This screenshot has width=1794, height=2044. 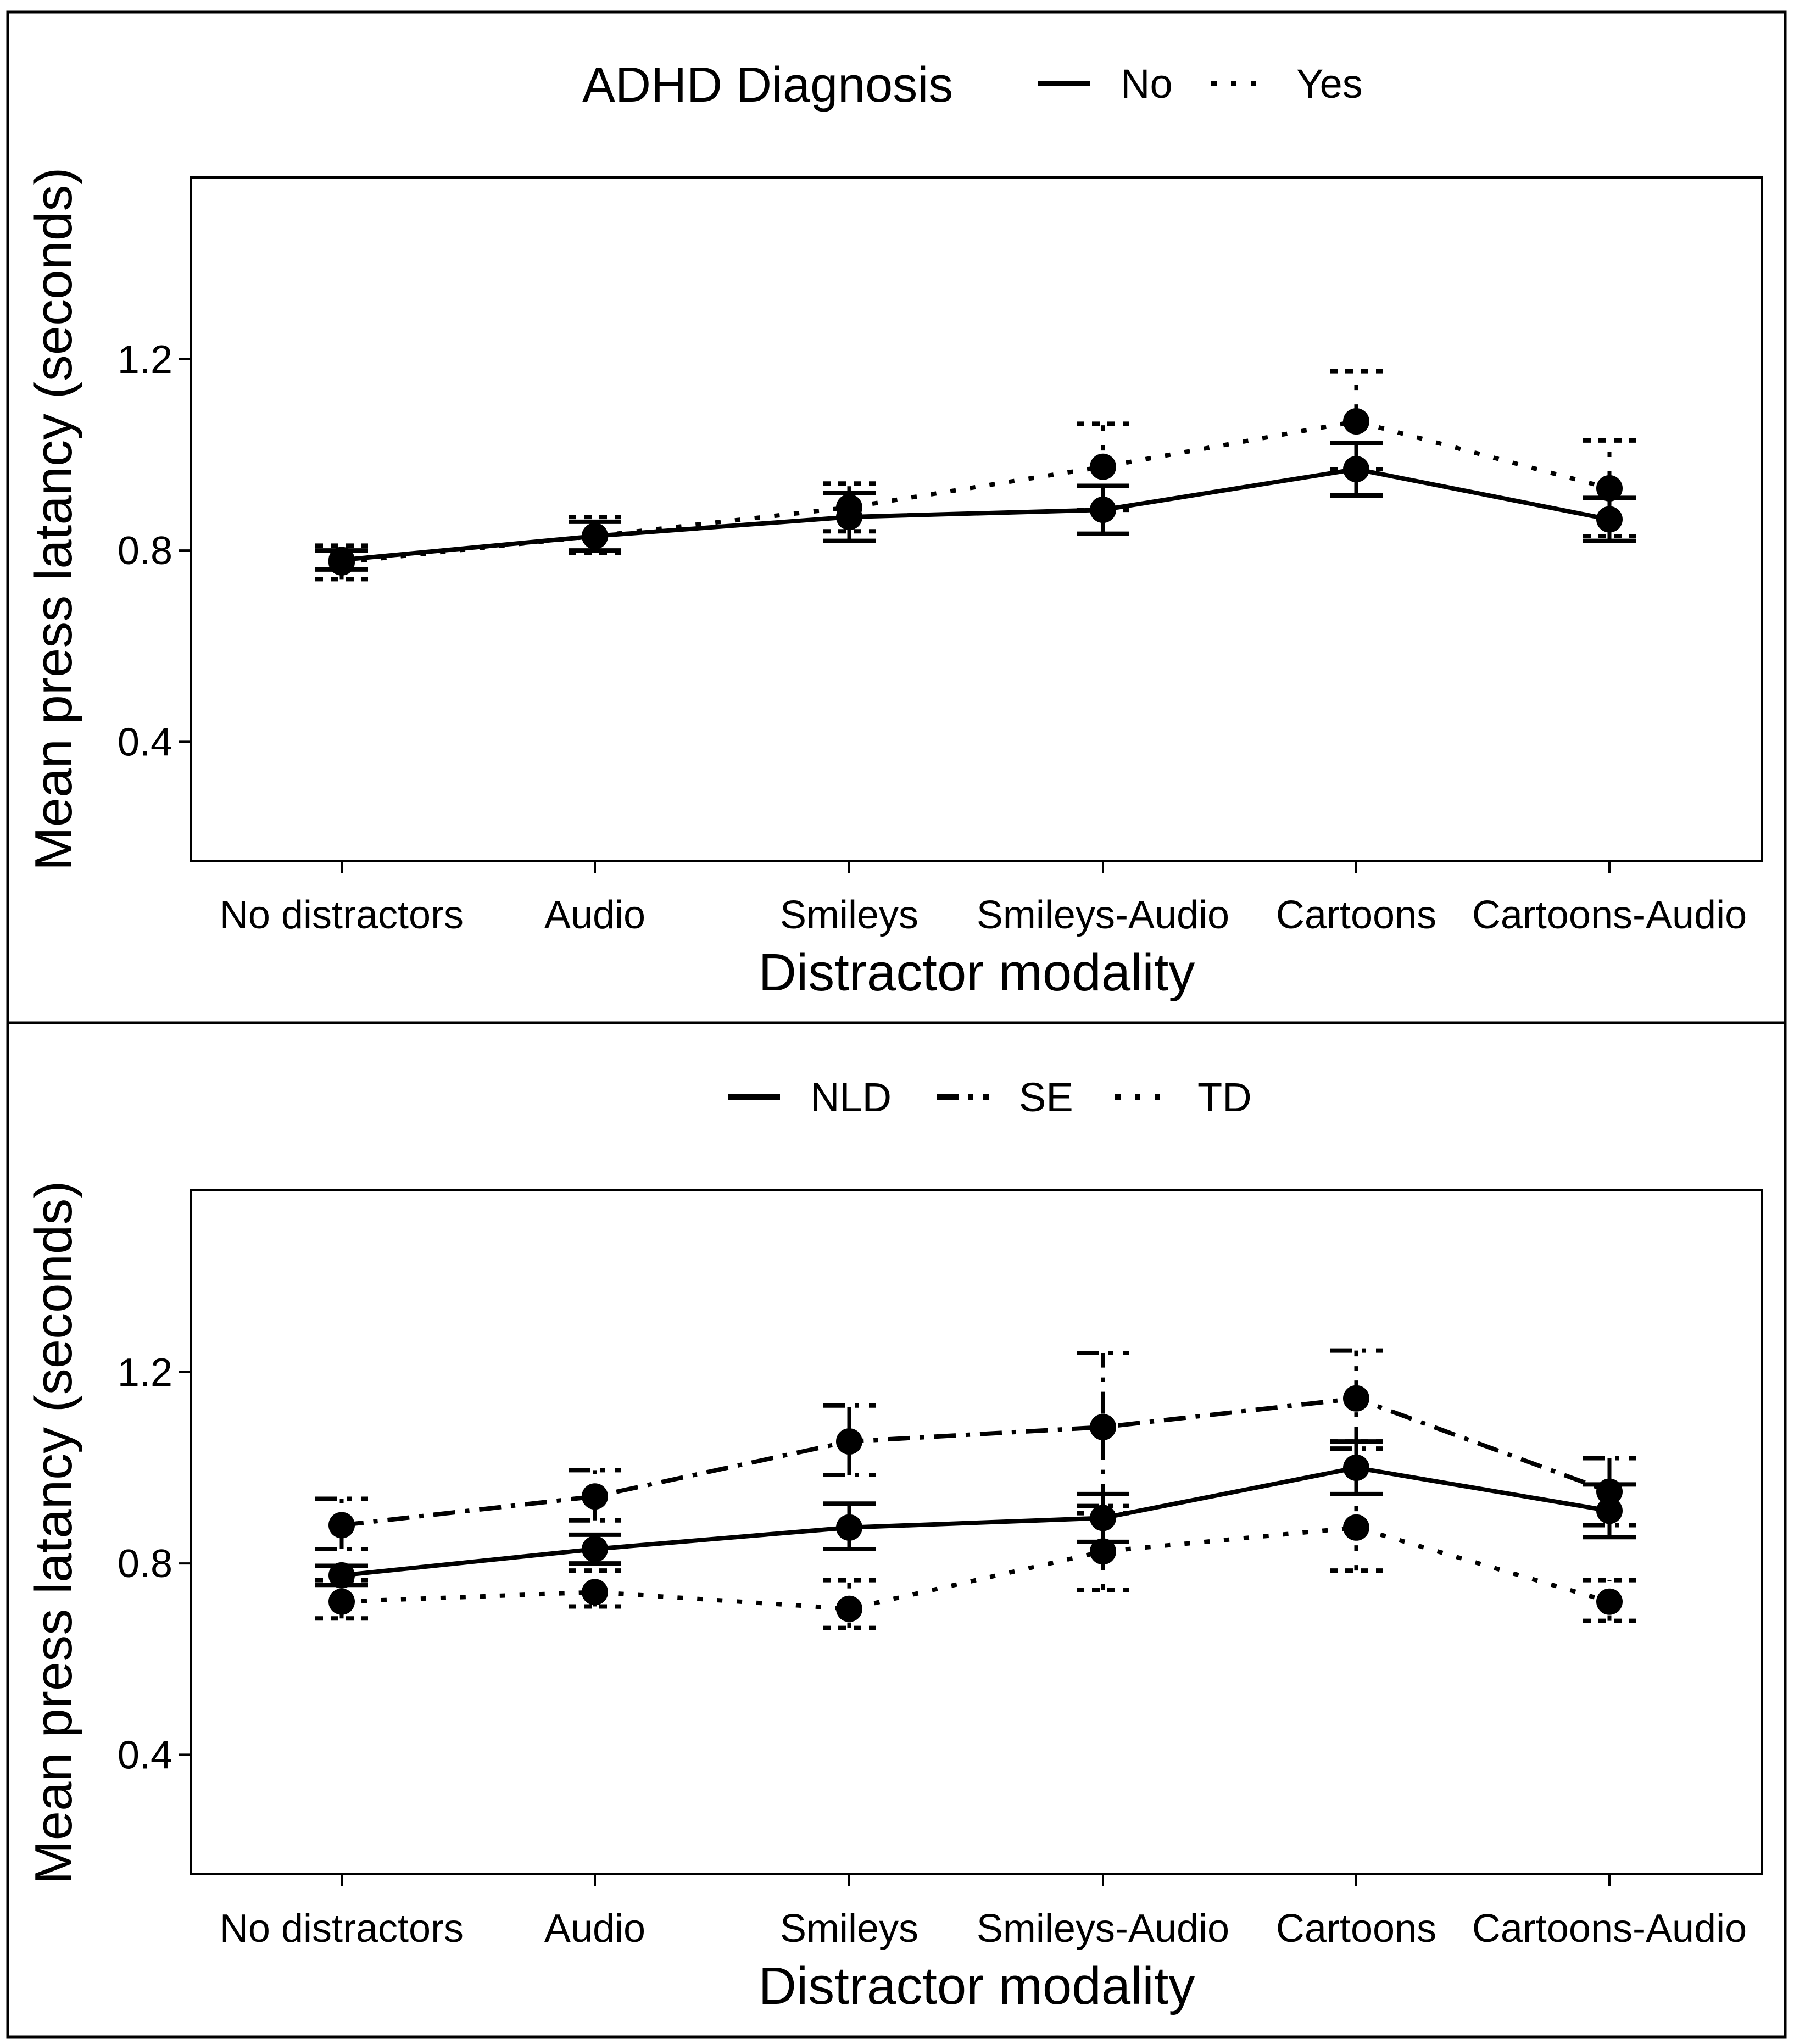 I want to click on series-se, so click(x=975, y=1449).